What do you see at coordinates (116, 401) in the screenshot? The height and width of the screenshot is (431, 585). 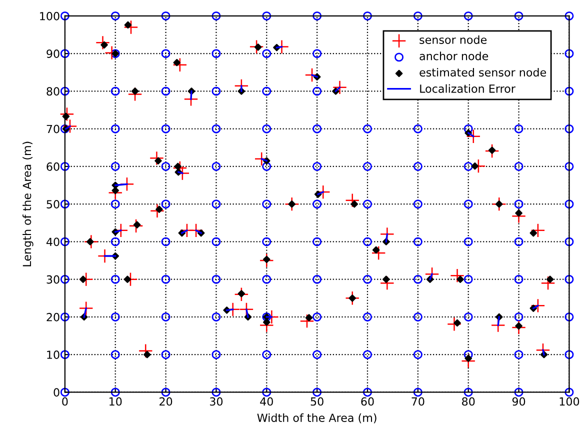 I see `x-tick-label: 10` at bounding box center [116, 401].